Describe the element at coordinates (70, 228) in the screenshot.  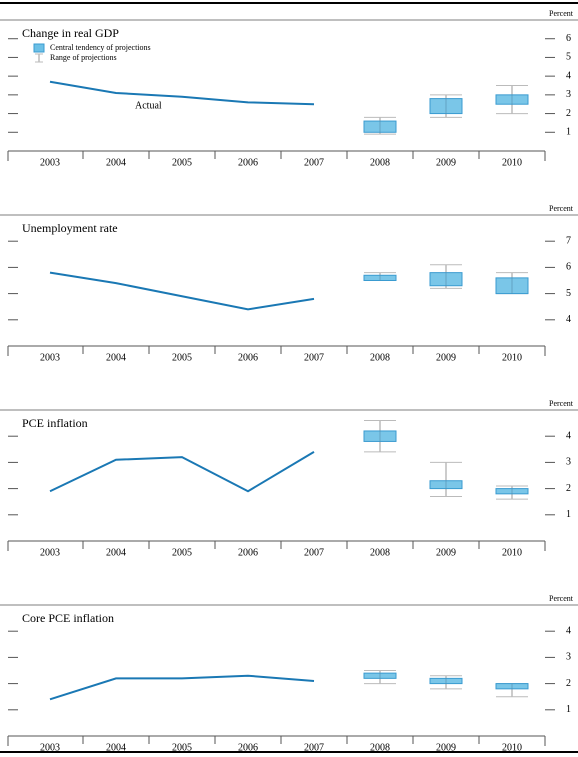
I see `panel-title: Unemployment rate` at that location.